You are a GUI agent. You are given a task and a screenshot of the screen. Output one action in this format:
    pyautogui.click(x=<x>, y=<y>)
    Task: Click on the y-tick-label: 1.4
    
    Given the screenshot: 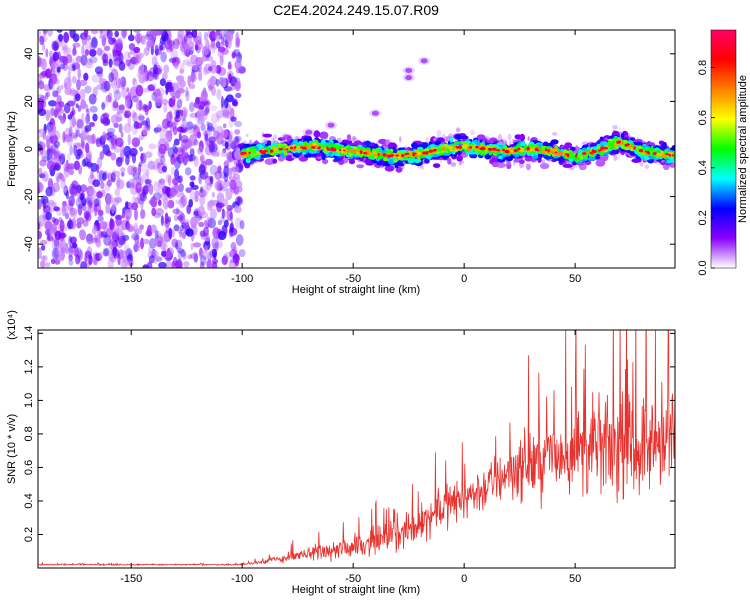 What is the action you would take?
    pyautogui.click(x=29, y=333)
    